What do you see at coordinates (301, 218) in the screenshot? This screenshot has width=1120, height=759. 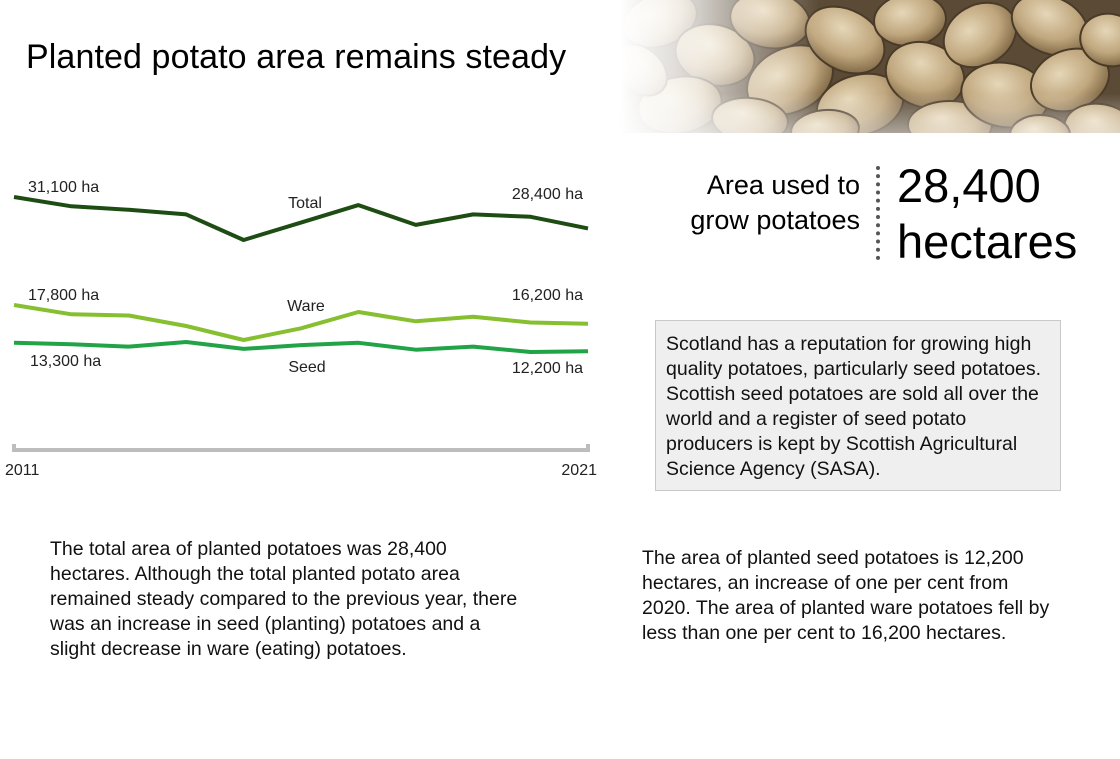 I see `series-line-total` at bounding box center [301, 218].